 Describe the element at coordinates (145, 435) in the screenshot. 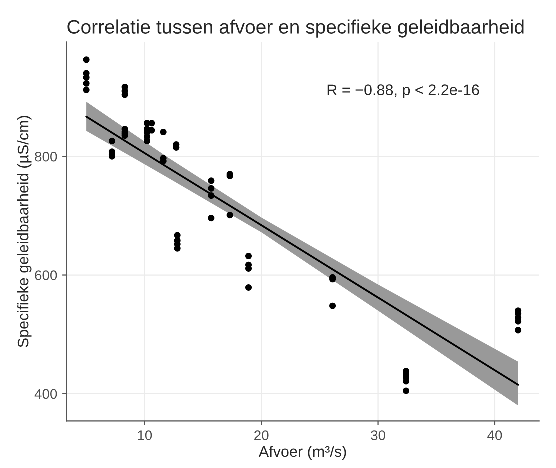

I see `x-tick-label: 10` at that location.